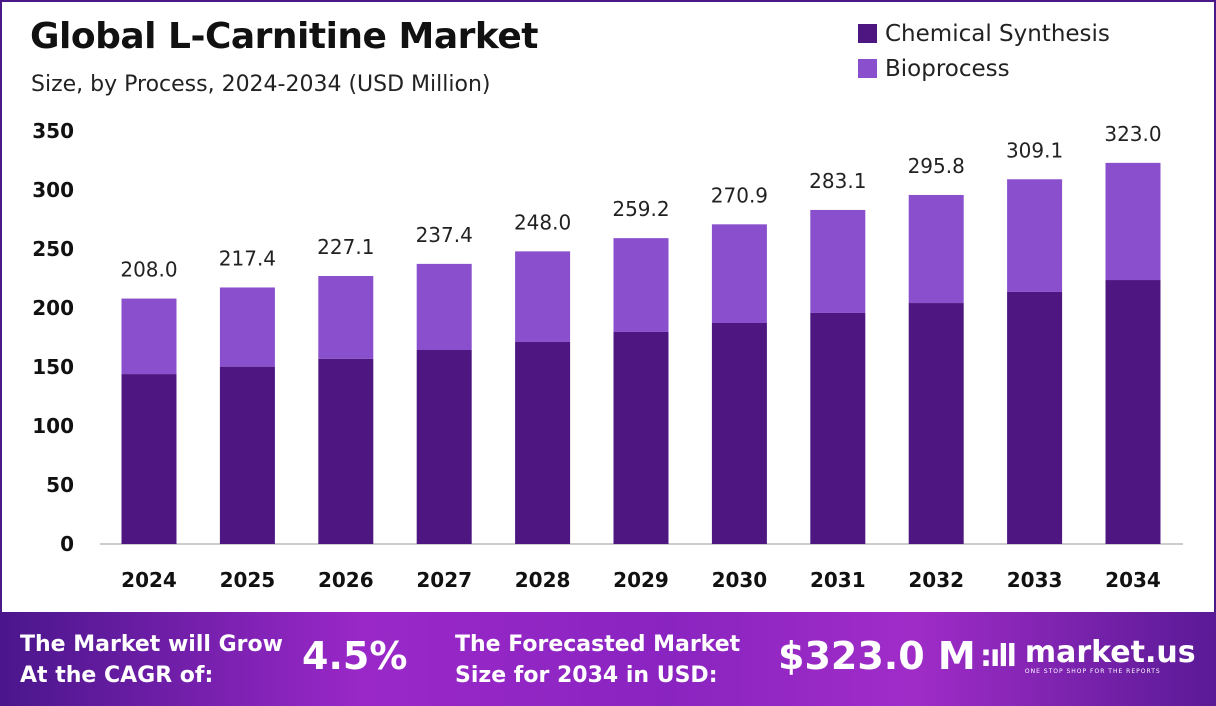 The width and height of the screenshot is (1216, 706). I want to click on total-data-label: 237.4, so click(444, 235).